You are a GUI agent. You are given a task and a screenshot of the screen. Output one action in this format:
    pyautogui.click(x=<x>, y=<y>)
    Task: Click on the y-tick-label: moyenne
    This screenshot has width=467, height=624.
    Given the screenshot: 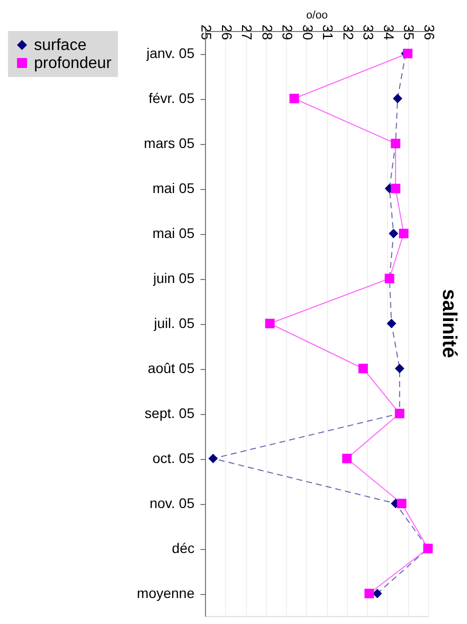 What is the action you would take?
    pyautogui.click(x=165, y=593)
    